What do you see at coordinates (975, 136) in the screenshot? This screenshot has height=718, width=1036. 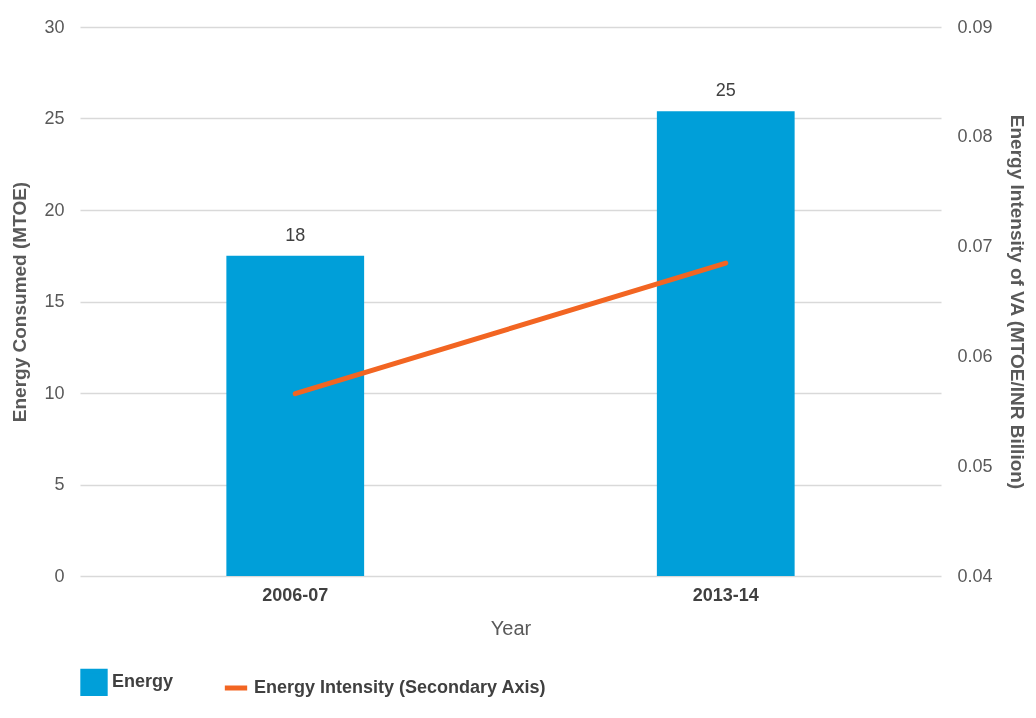 I see `y2-tick-label: 0.08` at bounding box center [975, 136].